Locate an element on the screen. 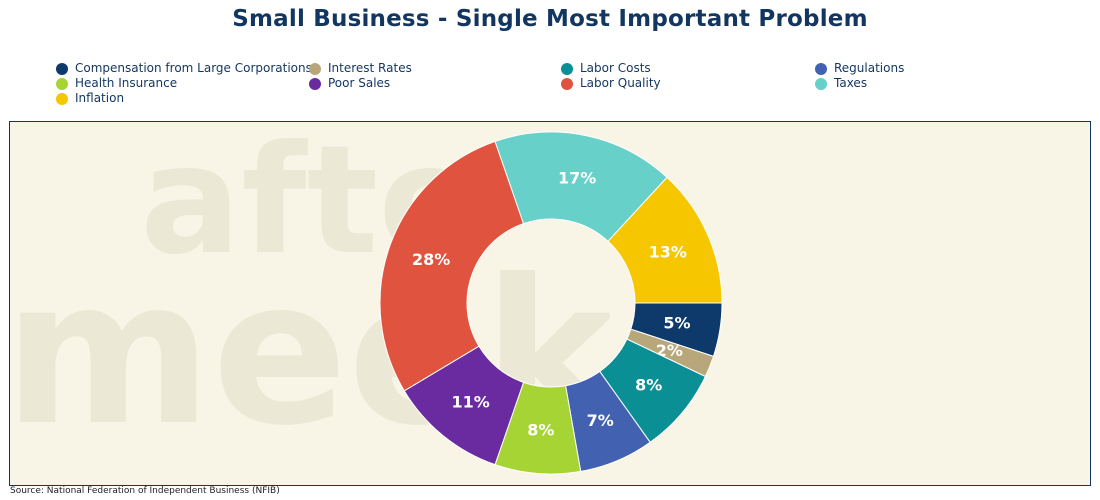  legend-item: Regulations is located at coordinates (859, 68).